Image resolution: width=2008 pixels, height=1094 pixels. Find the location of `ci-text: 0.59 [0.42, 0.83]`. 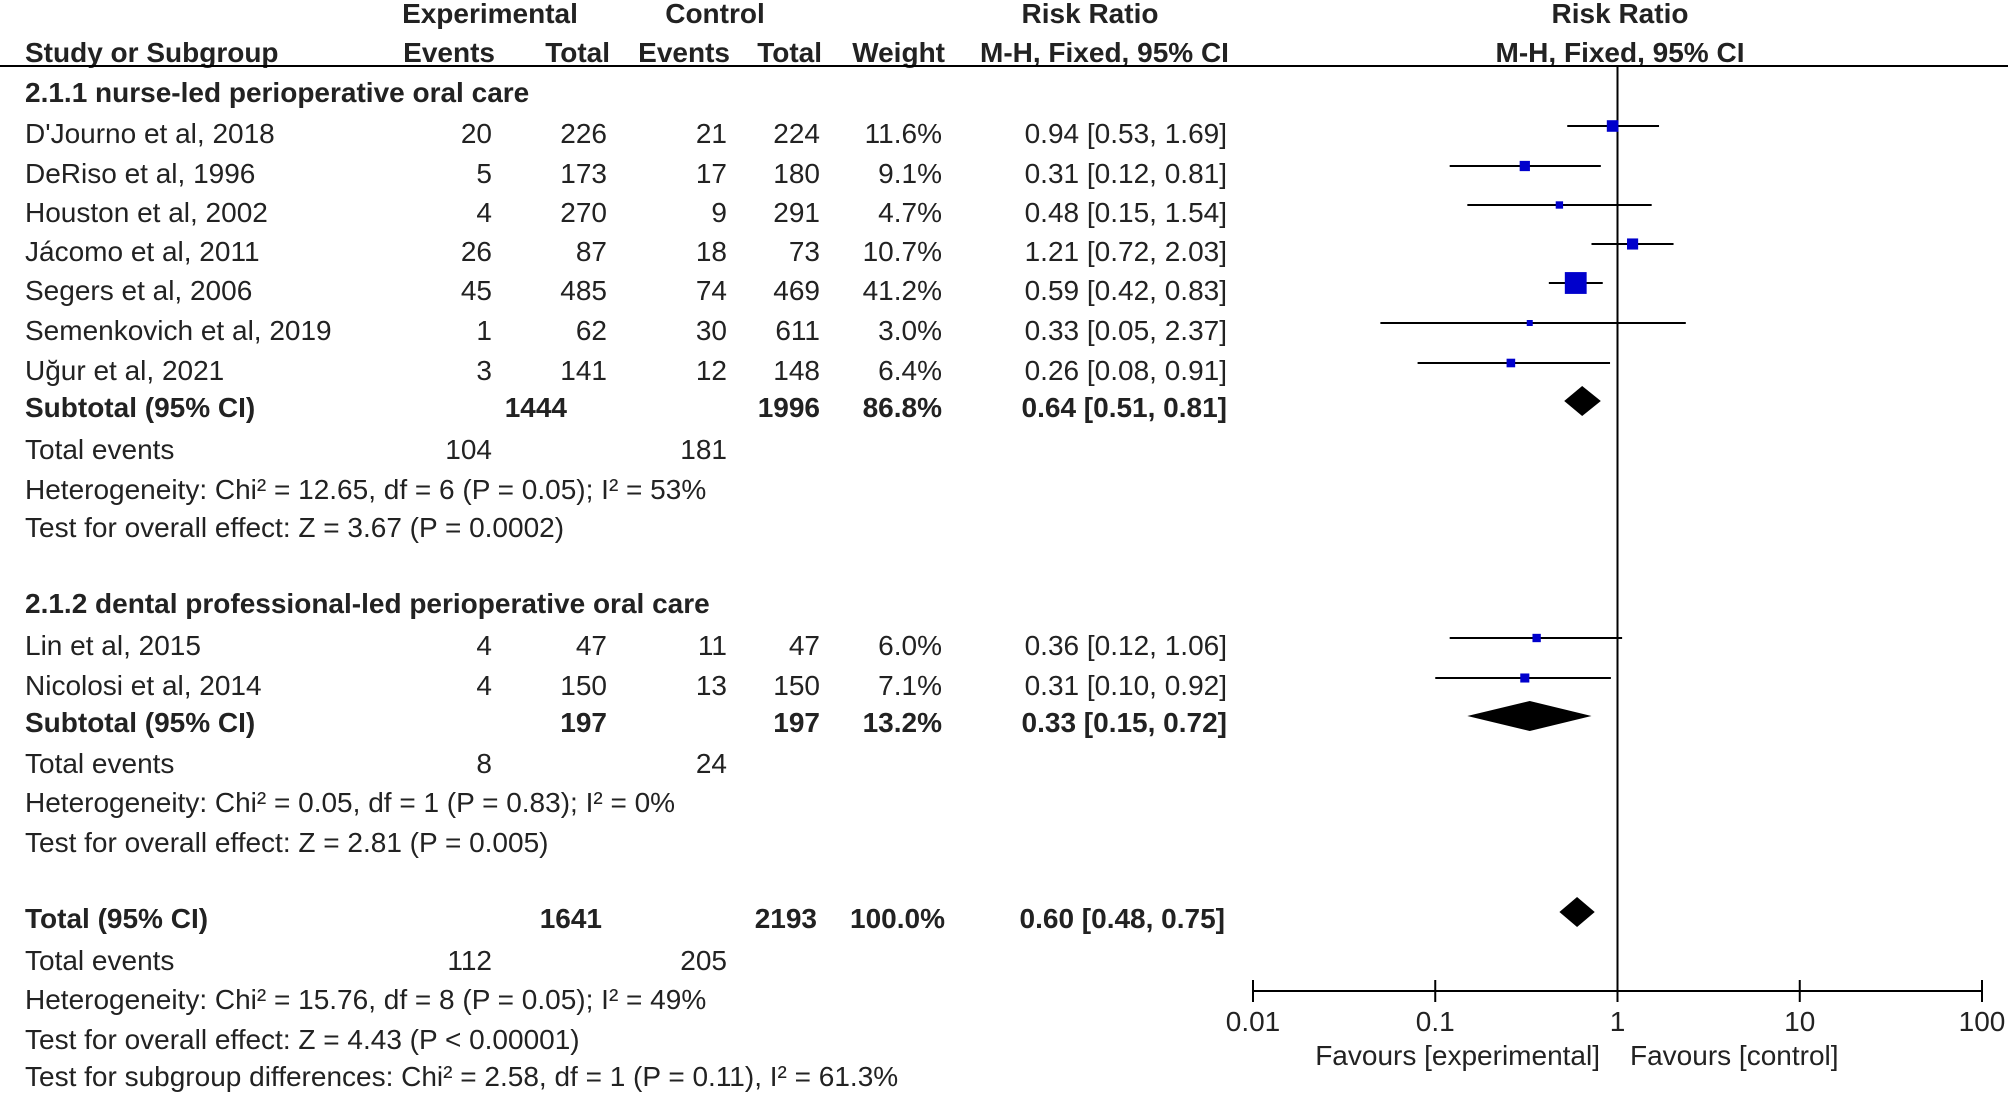

ci-text: 0.59 [0.42, 0.83] is located at coordinates (1125, 290).